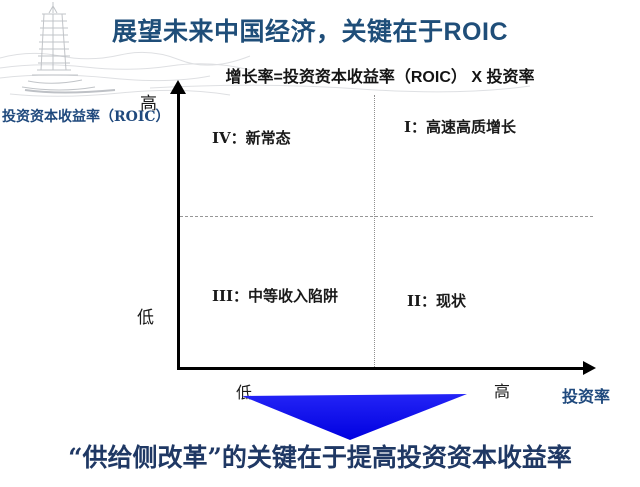  Describe the element at coordinates (354, 417) in the screenshot. I see `down-triangle-icon` at that location.